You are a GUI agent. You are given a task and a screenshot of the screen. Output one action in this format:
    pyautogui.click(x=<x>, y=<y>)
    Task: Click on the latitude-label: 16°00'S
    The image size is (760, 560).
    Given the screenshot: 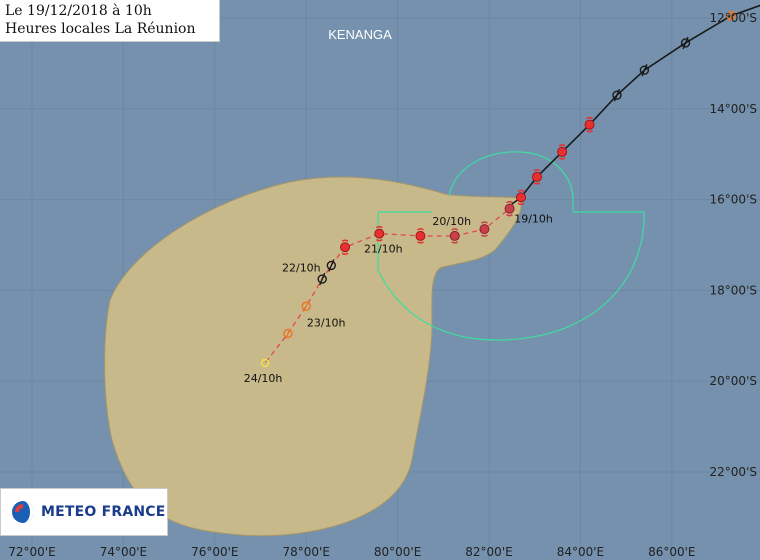 What is the action you would take?
    pyautogui.click(x=733, y=200)
    